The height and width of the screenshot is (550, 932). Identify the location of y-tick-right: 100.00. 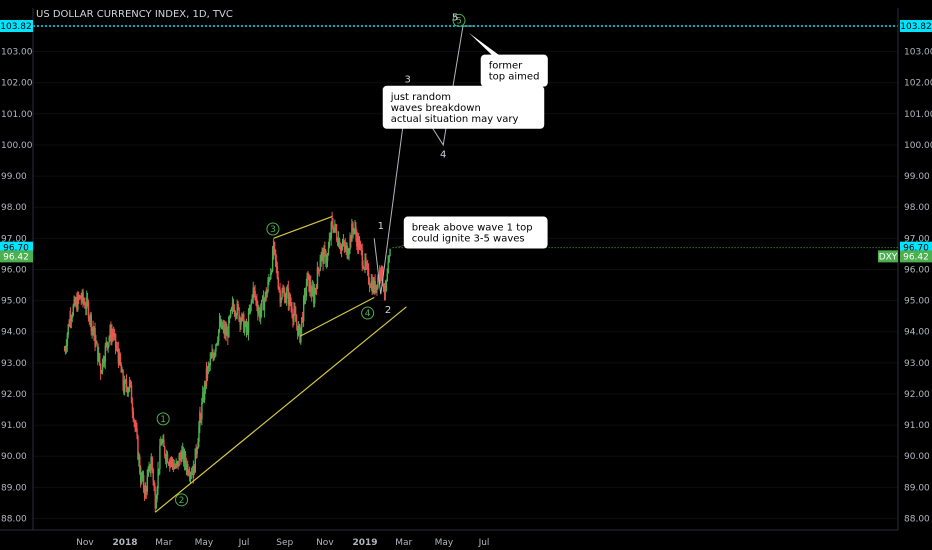
(918, 146).